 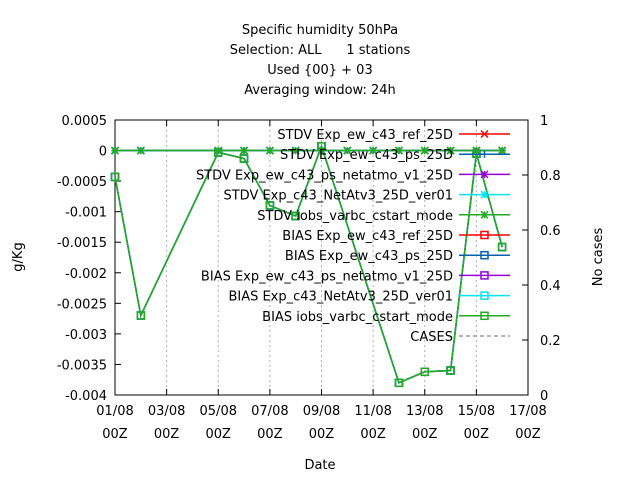 I want to click on y-tick-label: -0.003, so click(x=86, y=335).